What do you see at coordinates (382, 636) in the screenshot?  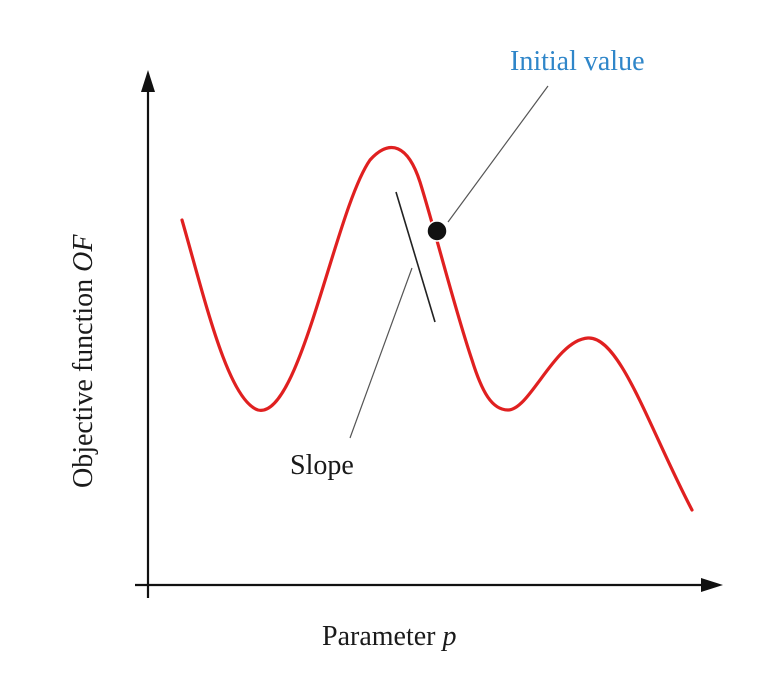 I see `x-axis-title-text: Parameter` at bounding box center [382, 636].